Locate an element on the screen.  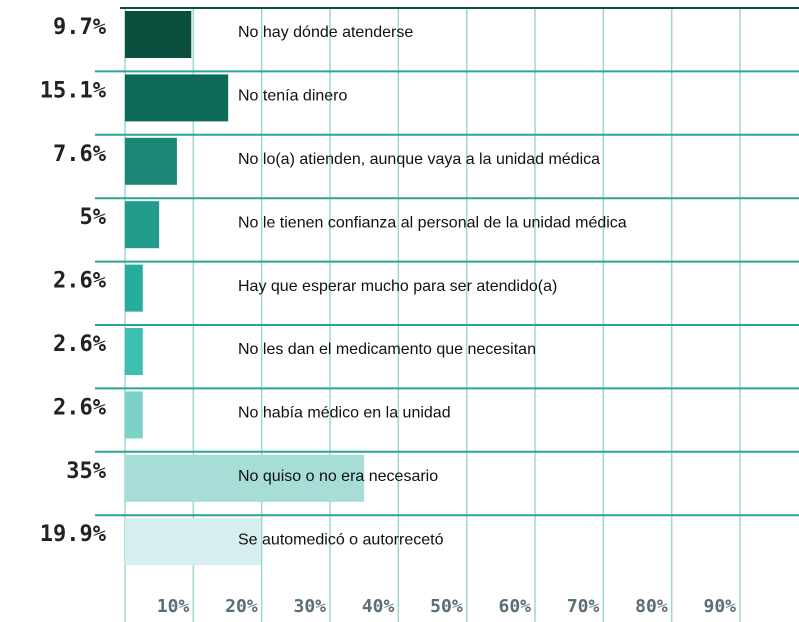
x-tick-label: 70% is located at coordinates (583, 606).